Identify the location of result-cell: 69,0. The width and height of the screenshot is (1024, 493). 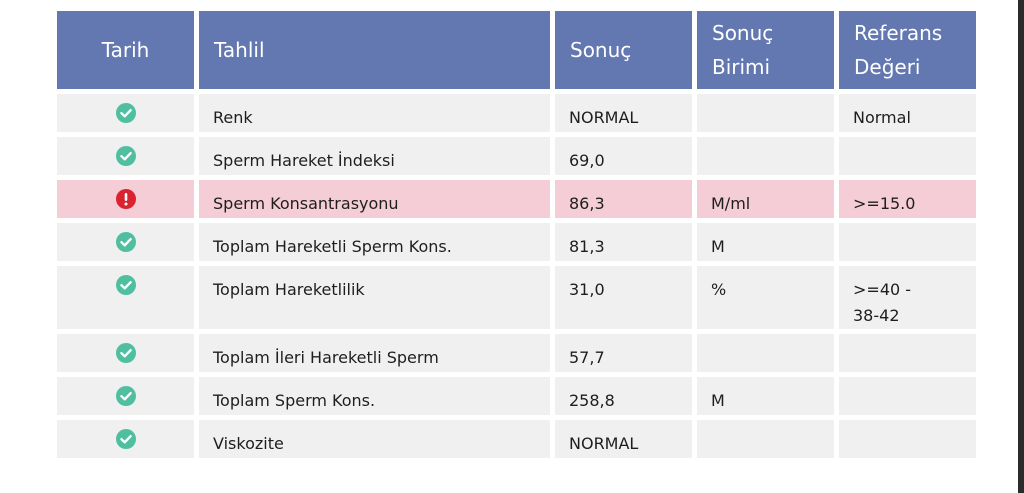
(623, 156).